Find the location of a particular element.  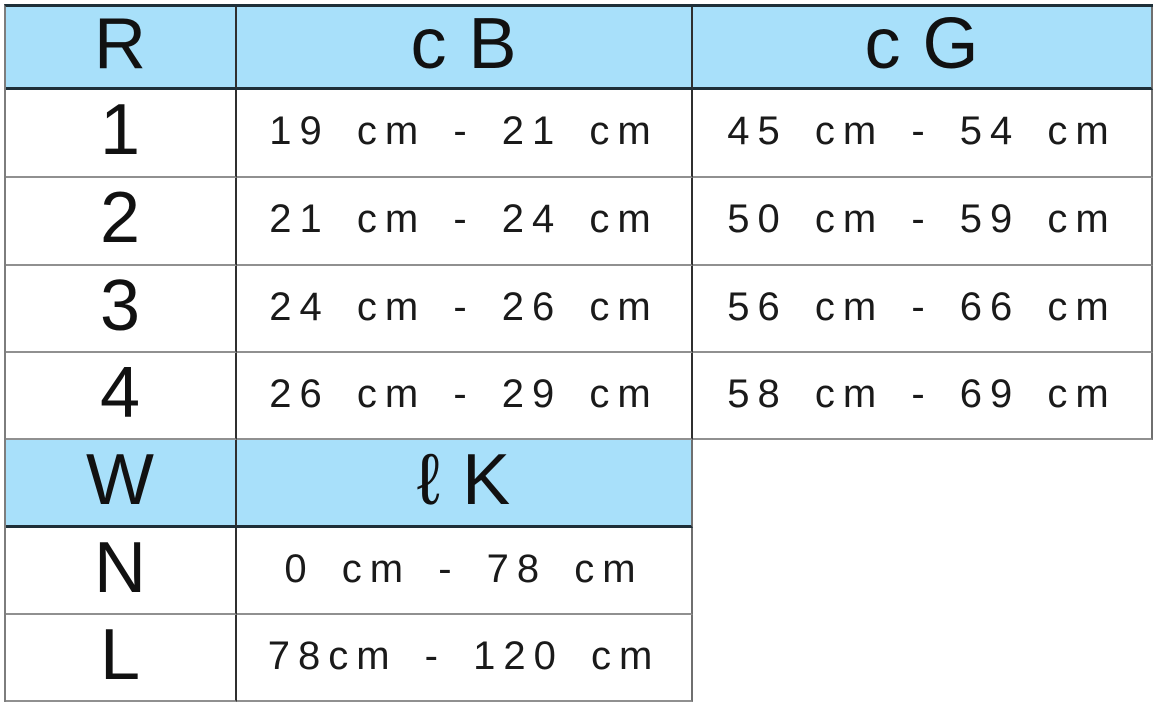

header-label-w: W is located at coordinates (120, 480).